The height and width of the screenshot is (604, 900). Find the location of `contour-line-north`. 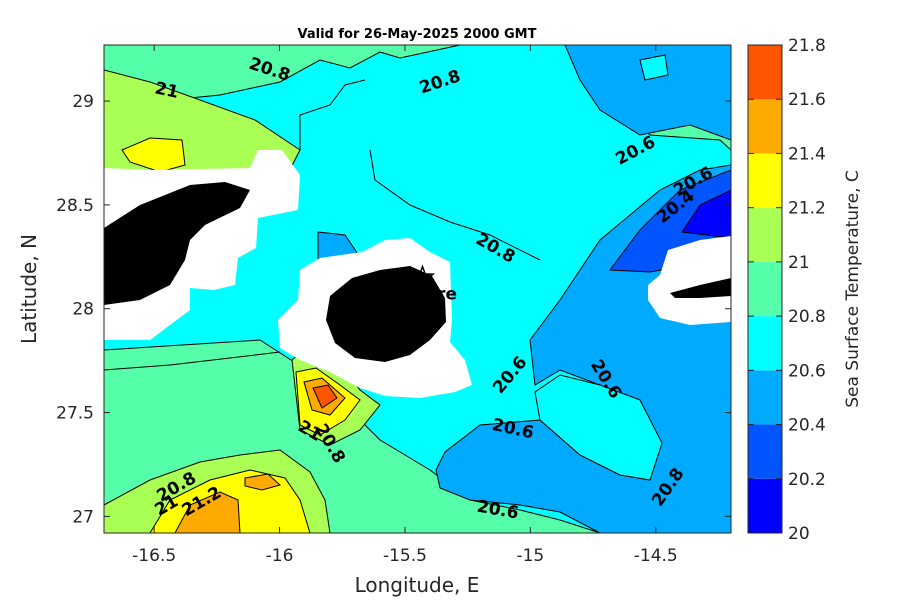

contour-line-north is located at coordinates (332, 114).